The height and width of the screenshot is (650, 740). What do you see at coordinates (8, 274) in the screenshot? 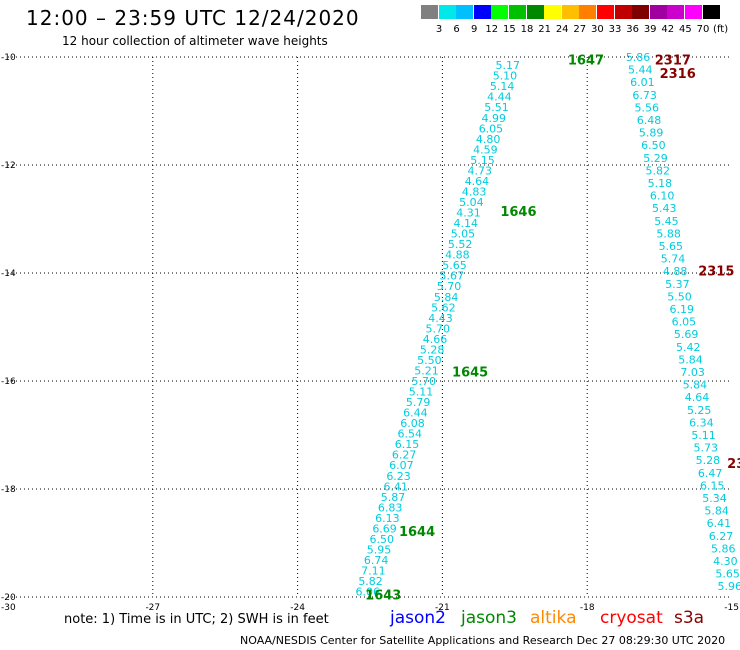
I see `lat-tick-label: -14` at bounding box center [8, 274].